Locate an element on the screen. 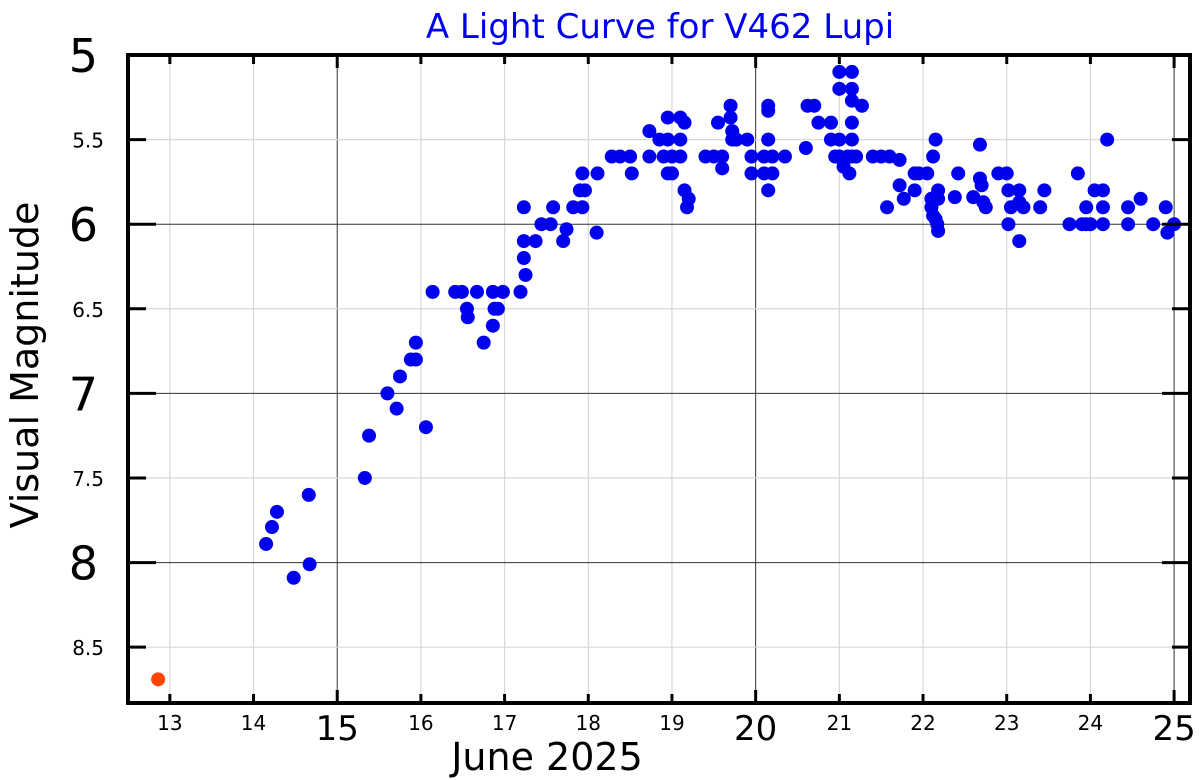  y-tick-label: 6.5 is located at coordinates (88, 310).